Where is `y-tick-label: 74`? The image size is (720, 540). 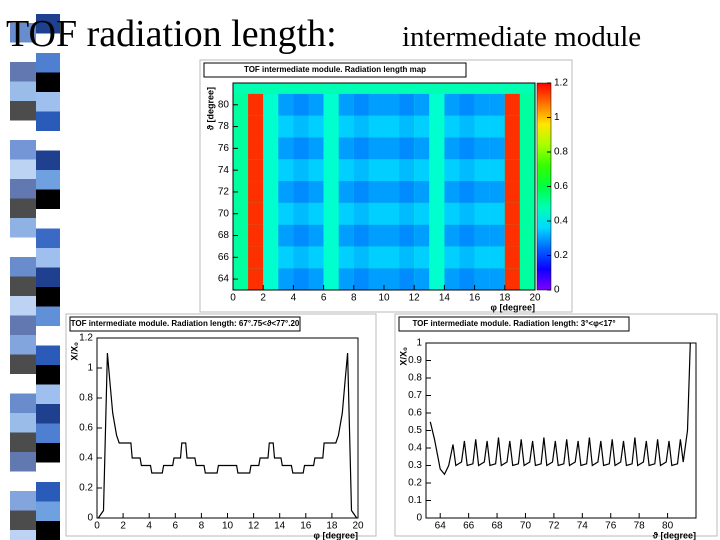
y-tick-label: 74 is located at coordinates (224, 170).